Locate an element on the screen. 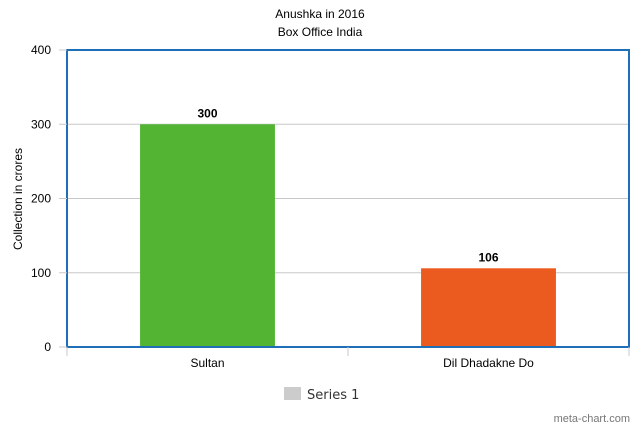 The image size is (640, 427). legend-swatch is located at coordinates (292, 393).